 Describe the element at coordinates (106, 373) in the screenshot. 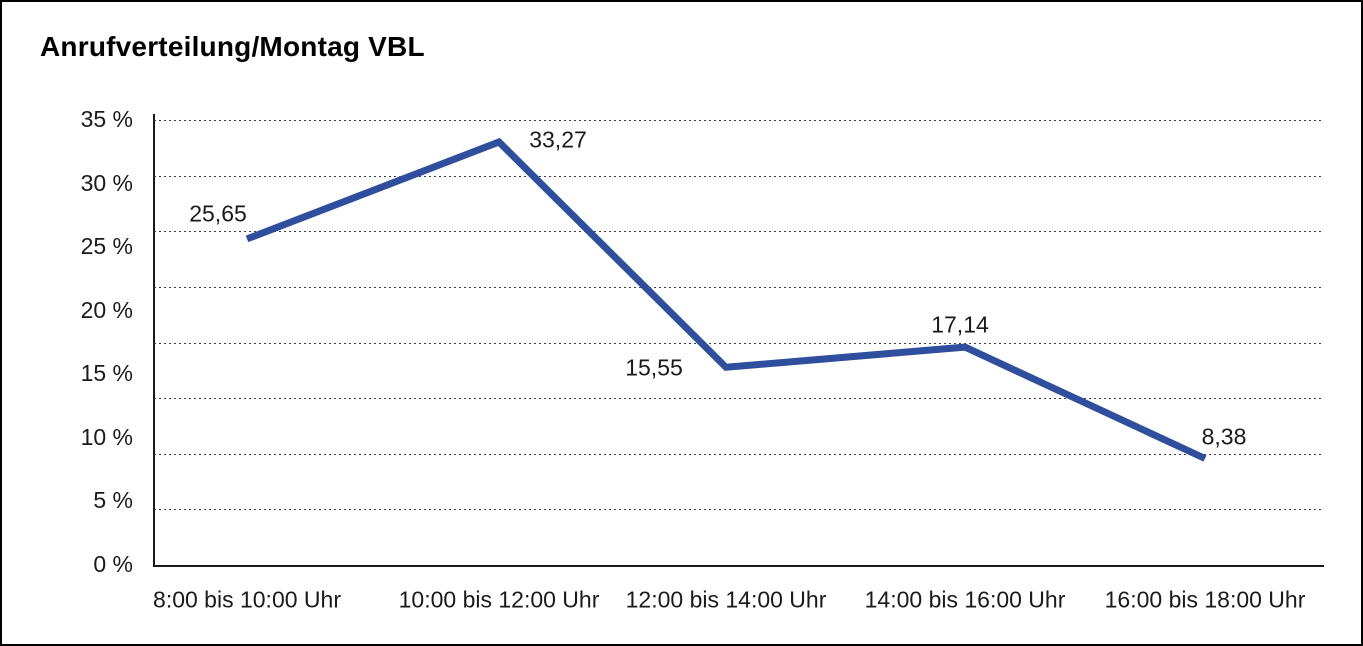

I see `y-axis-tick-label: 15 %` at that location.